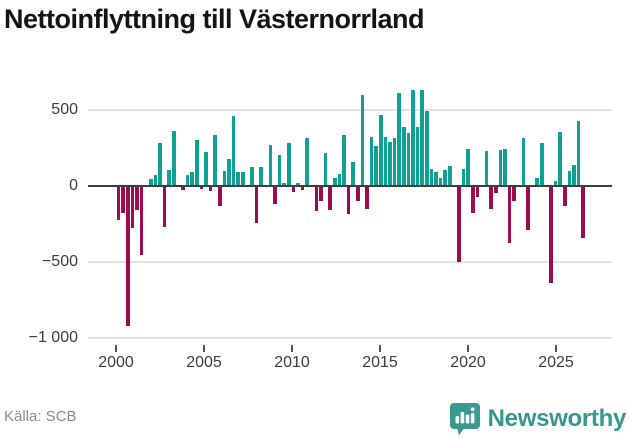 Image resolution: width=631 pixels, height=439 pixels. What do you see at coordinates (64, 109) in the screenshot?
I see `y-tick-label: 500` at bounding box center [64, 109].